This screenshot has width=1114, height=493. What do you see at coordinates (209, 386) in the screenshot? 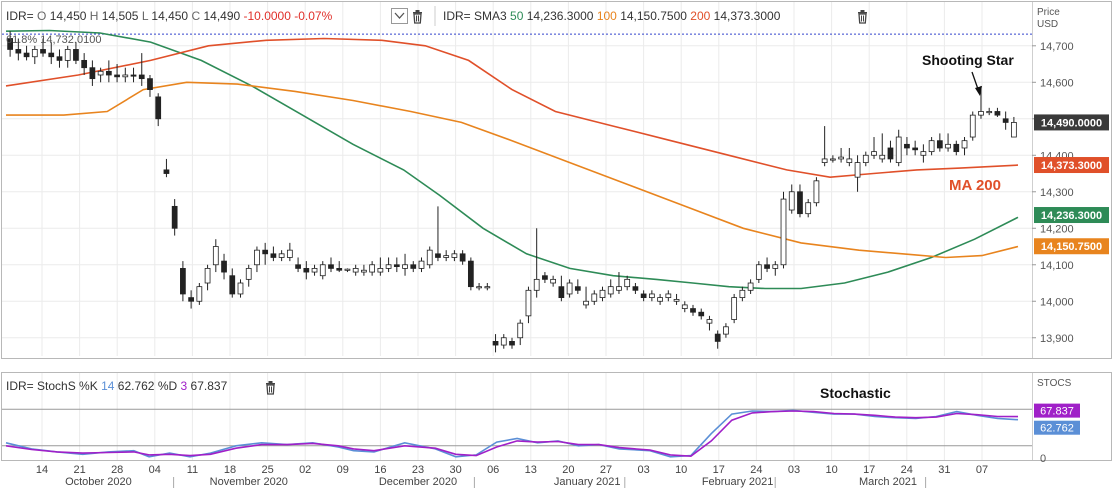
I see `d-value: 67.837` at bounding box center [209, 386].